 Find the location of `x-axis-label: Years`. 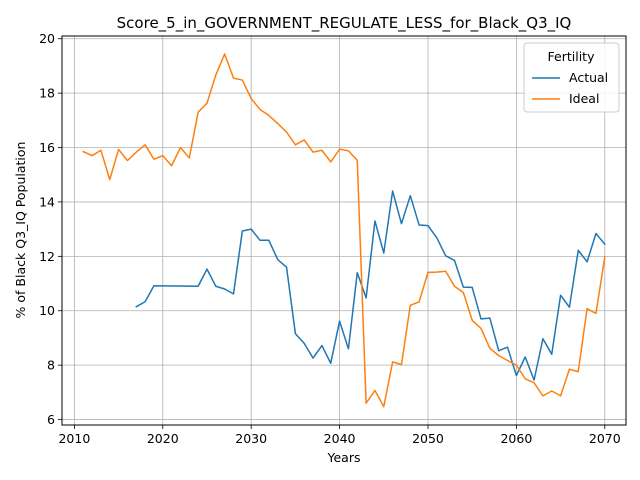

x-axis-label: Years is located at coordinates (344, 457).